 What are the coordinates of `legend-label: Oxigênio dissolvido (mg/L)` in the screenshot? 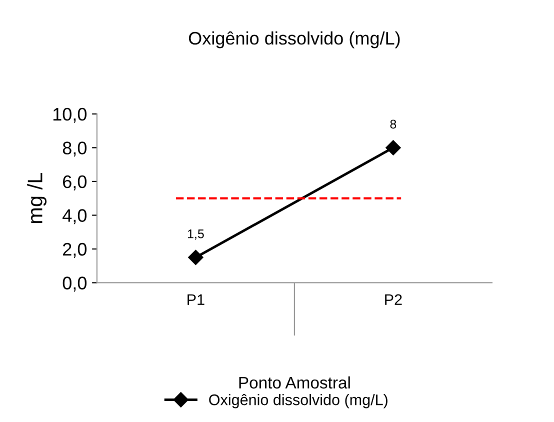 It's located at (298, 401).